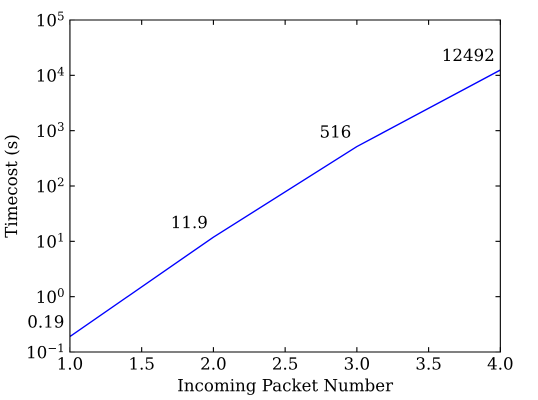 Image resolution: width=538 pixels, height=400 pixels. What do you see at coordinates (189, 222) in the screenshot?
I see `data-label: 11.9` at bounding box center [189, 222].